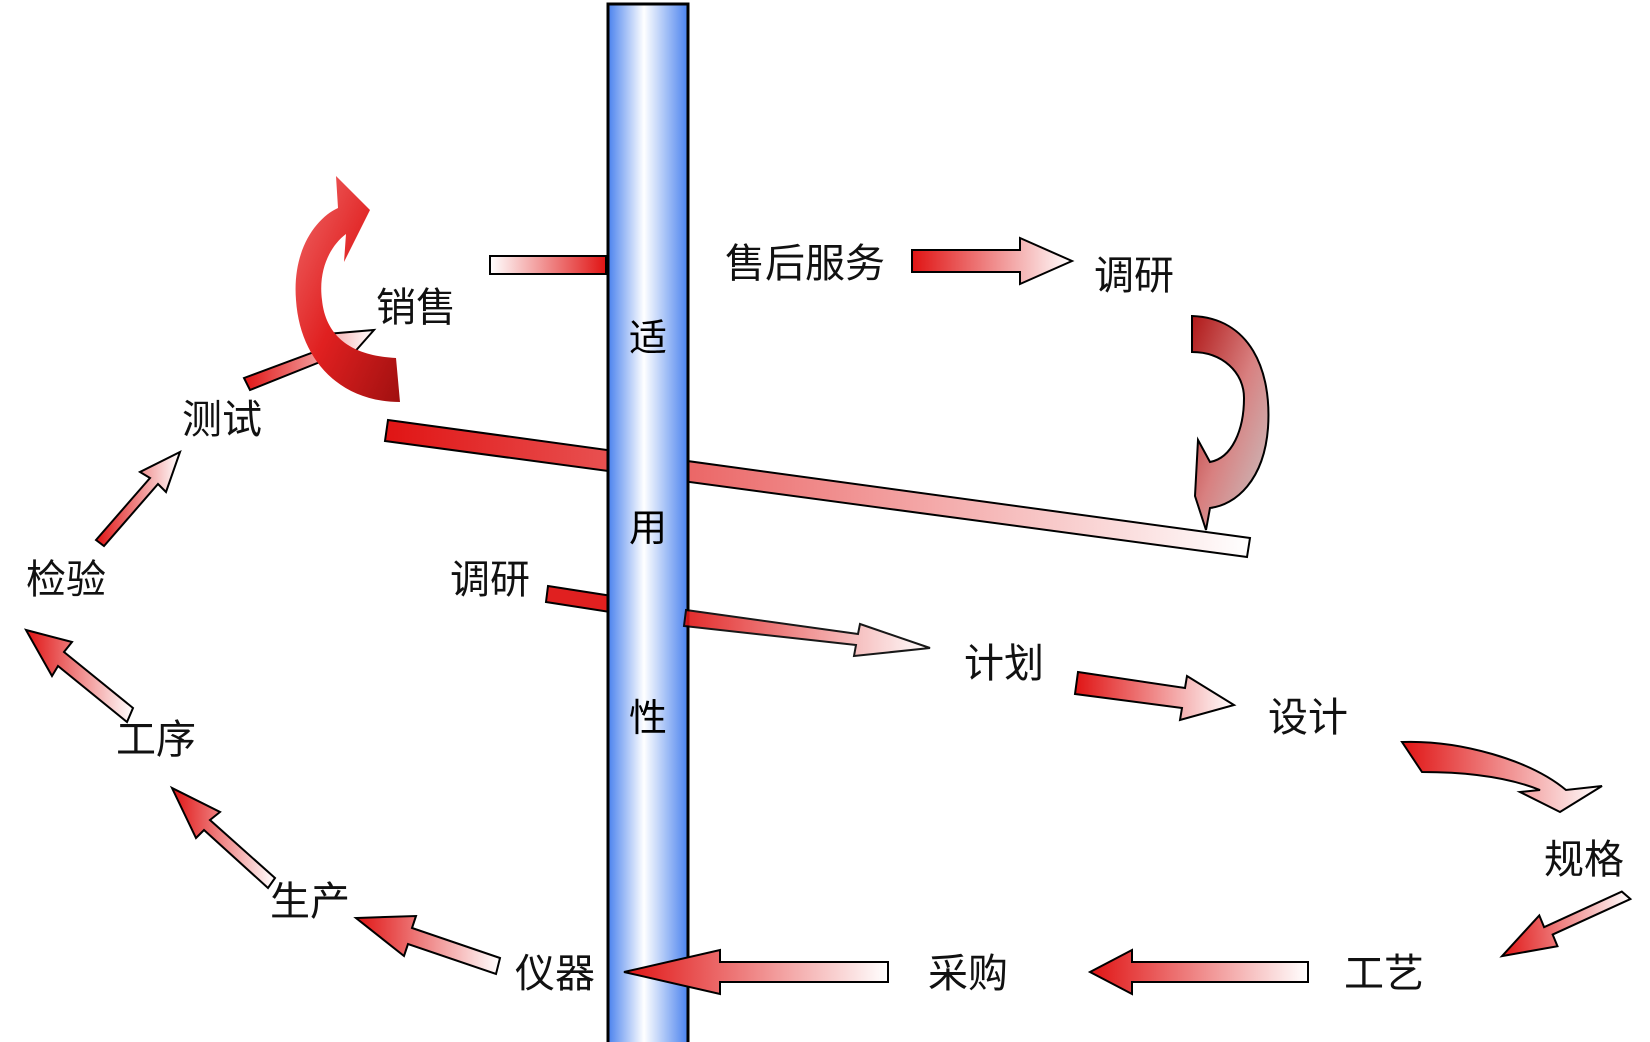  What do you see at coordinates (347, 289) in the screenshot?
I see `curl-arrow-sales` at bounding box center [347, 289].